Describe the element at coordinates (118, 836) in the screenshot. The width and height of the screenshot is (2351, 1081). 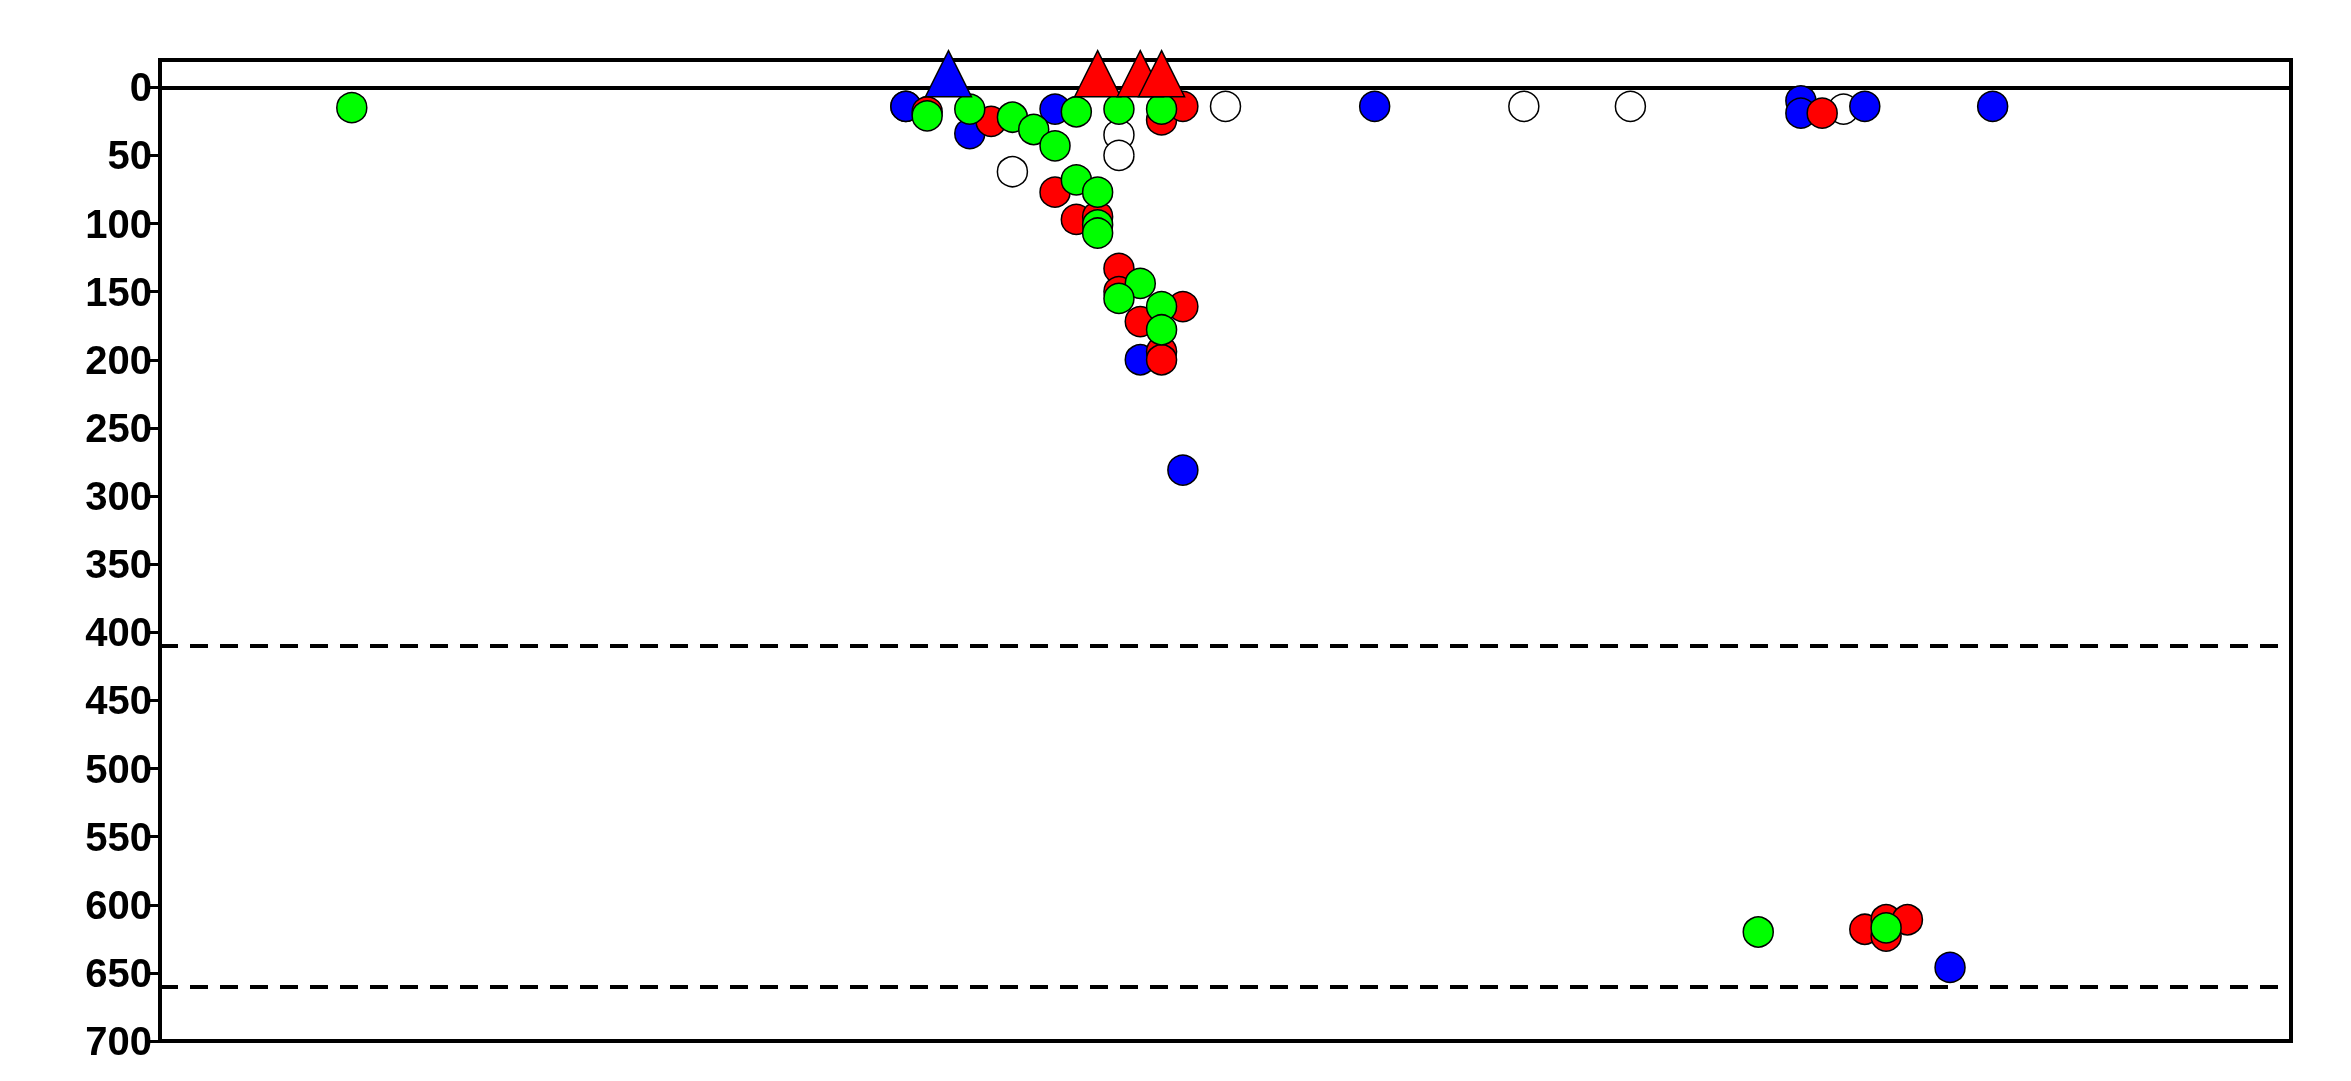
I see `y-tick-label: 550` at that location.